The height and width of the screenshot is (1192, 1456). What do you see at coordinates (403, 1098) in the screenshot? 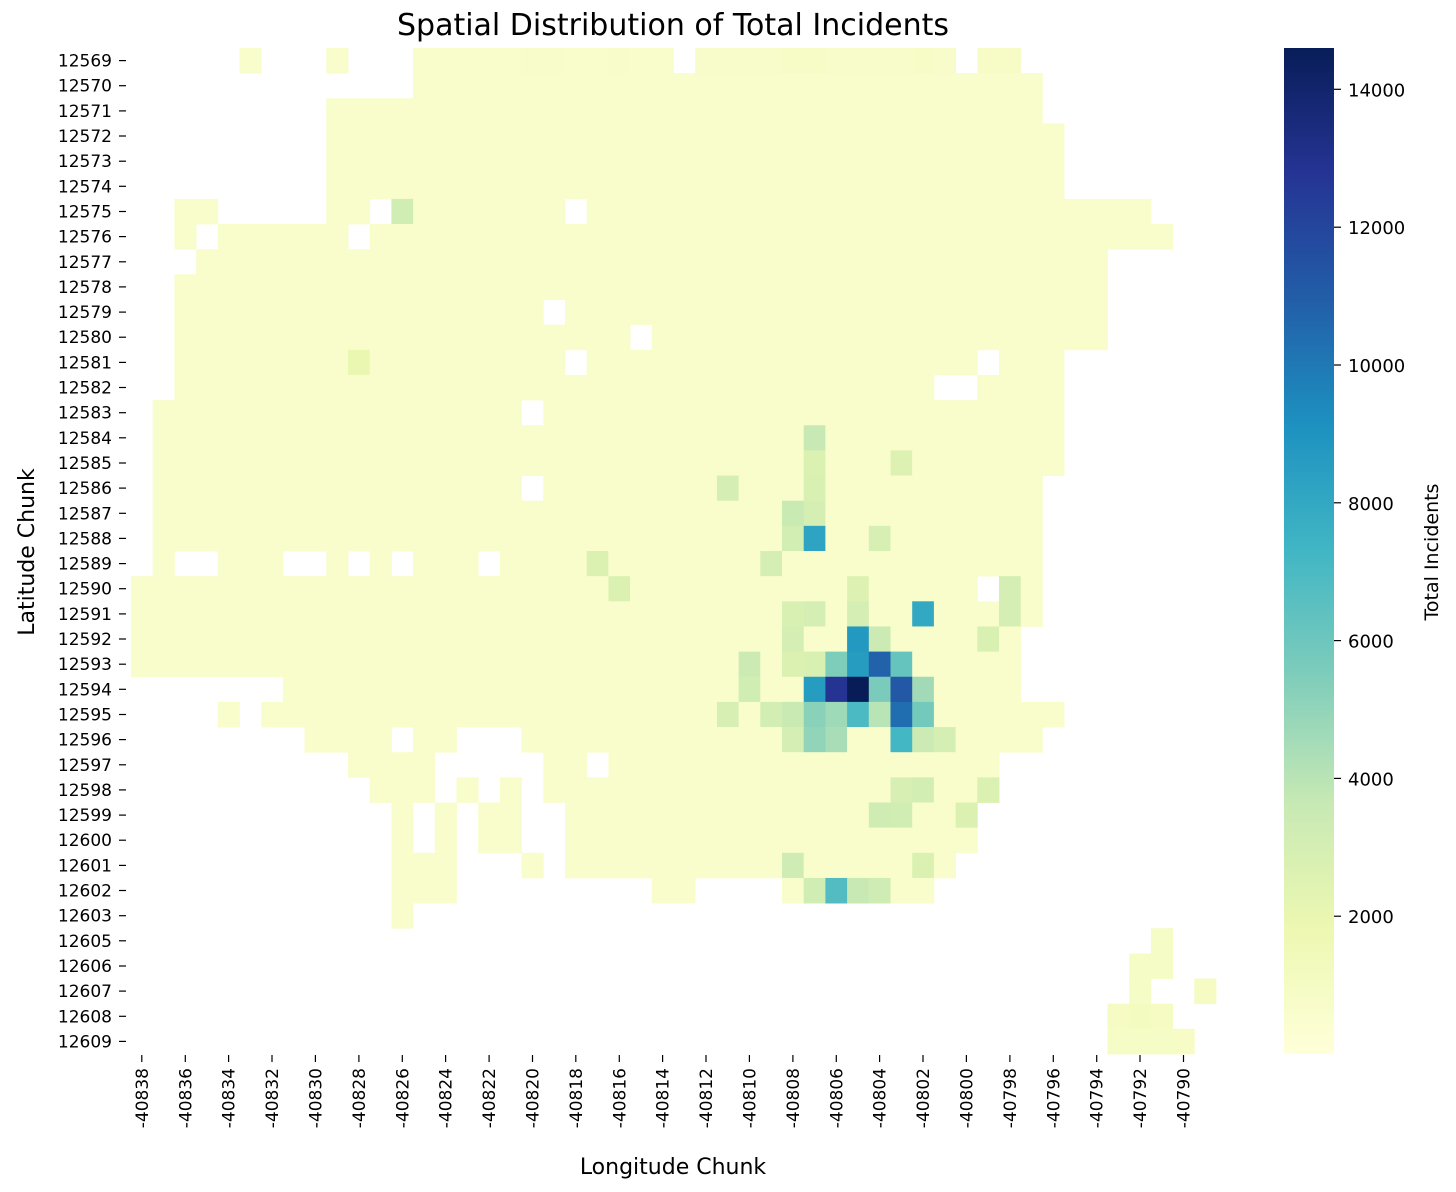
I see `x-tick-label: -40826` at bounding box center [403, 1098].